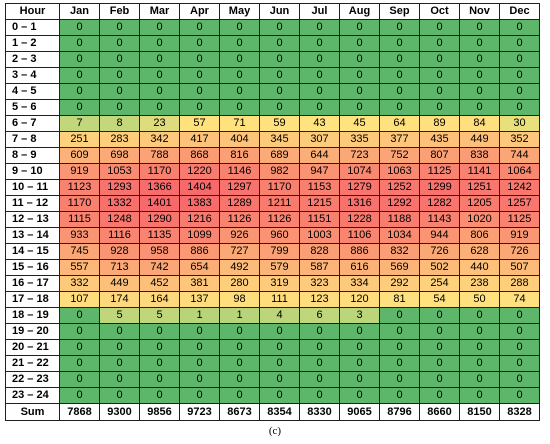  Describe the element at coordinates (199, 283) in the screenshot. I see `value-cell: 381` at that location.